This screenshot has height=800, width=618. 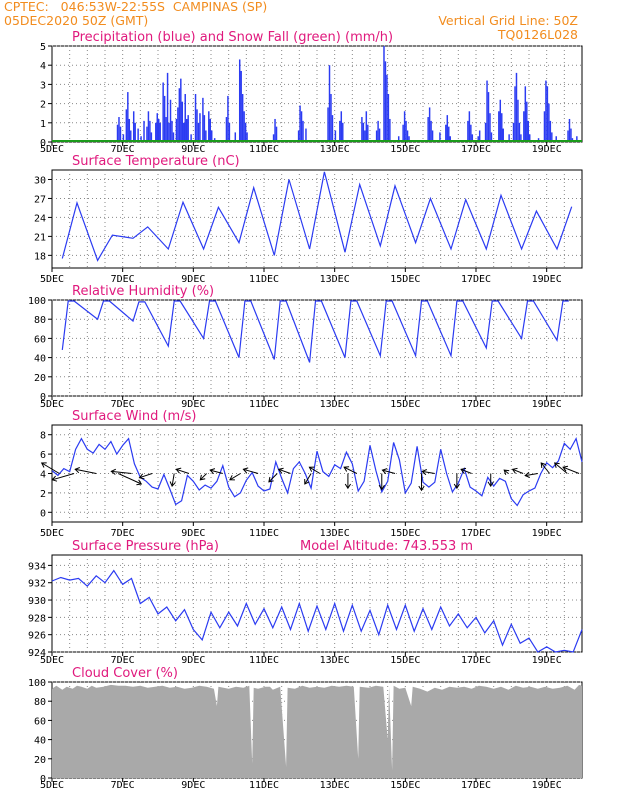 What do you see at coordinates (37, 566) in the screenshot?
I see `y-tick-label: 934` at bounding box center [37, 566].